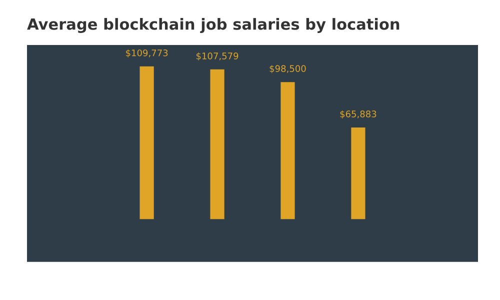  I want to click on data-label: $98,500, so click(288, 69).